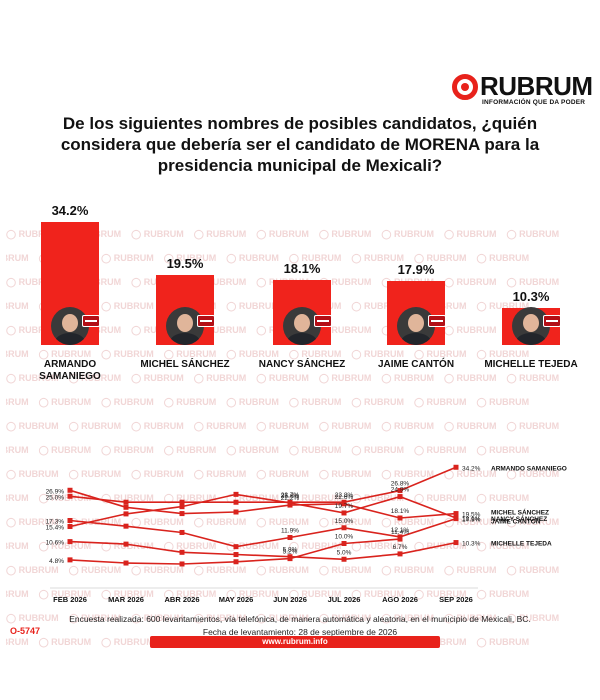 This screenshot has width=600, height=700. I want to click on data-label: 26.9%, so click(55, 491).